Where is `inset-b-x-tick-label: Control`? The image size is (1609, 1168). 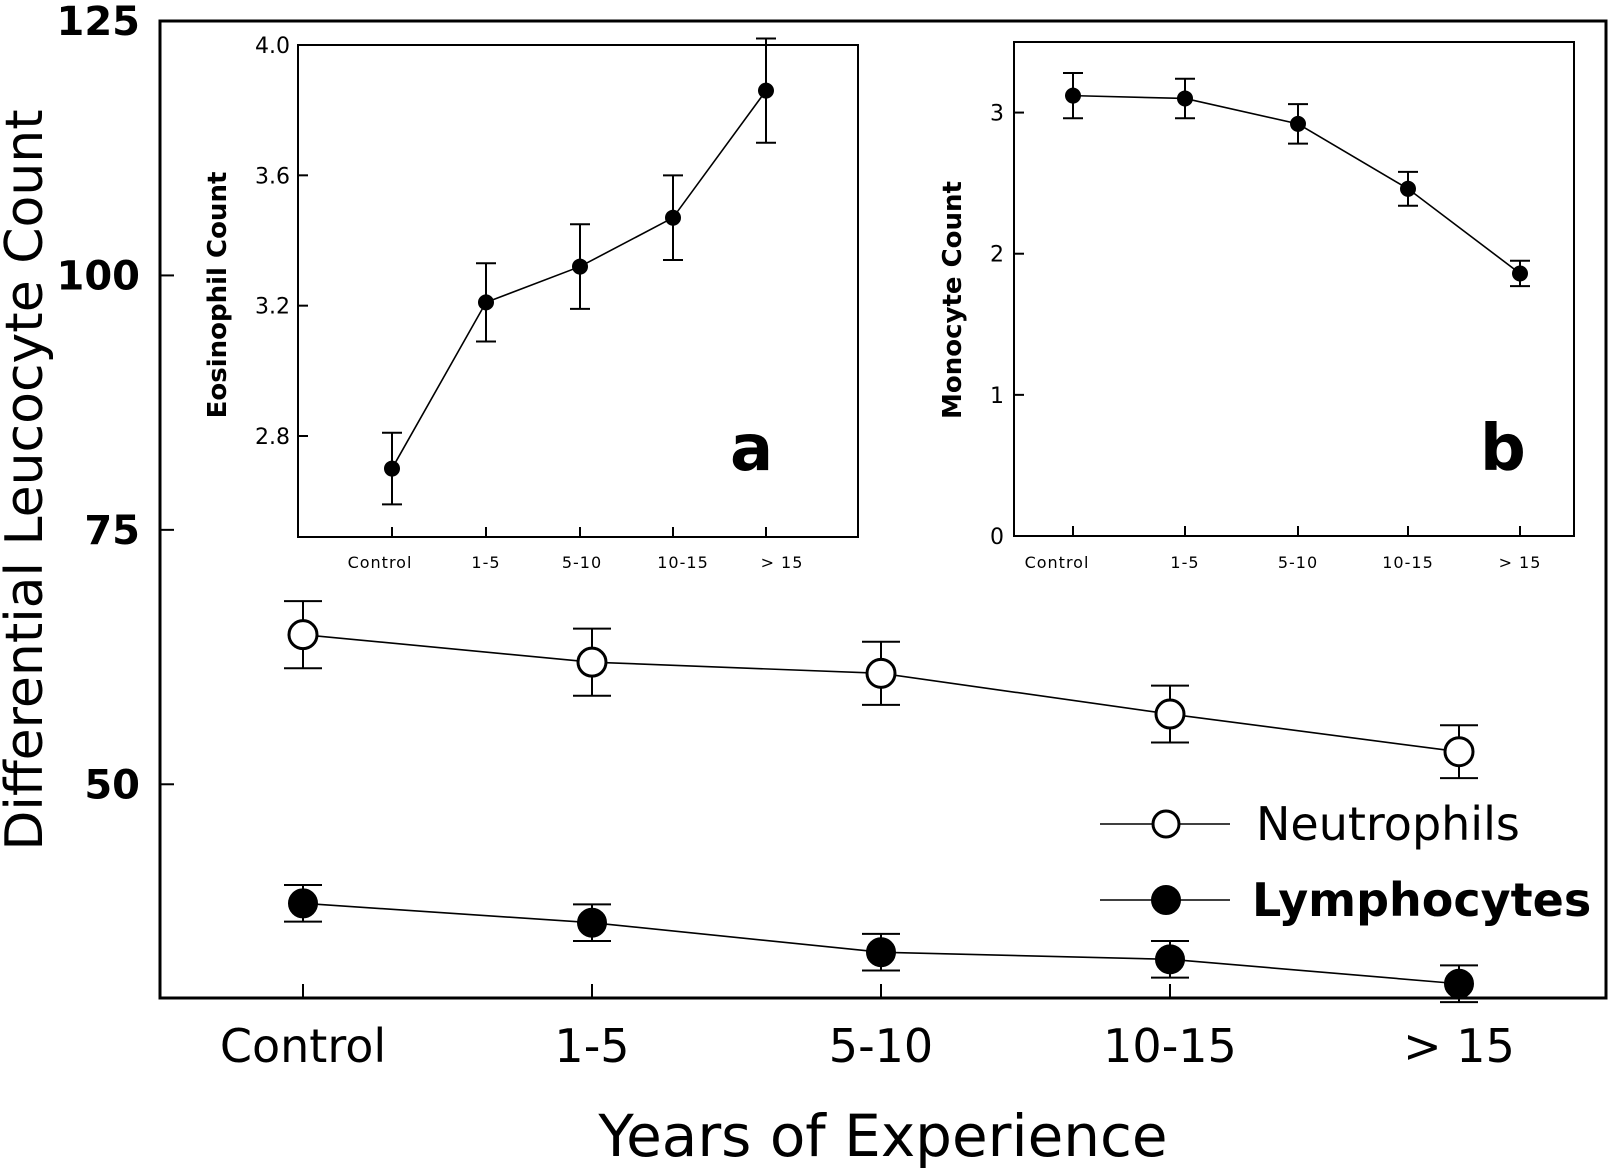 inset-b-x-tick-label: Control is located at coordinates (1057, 562).